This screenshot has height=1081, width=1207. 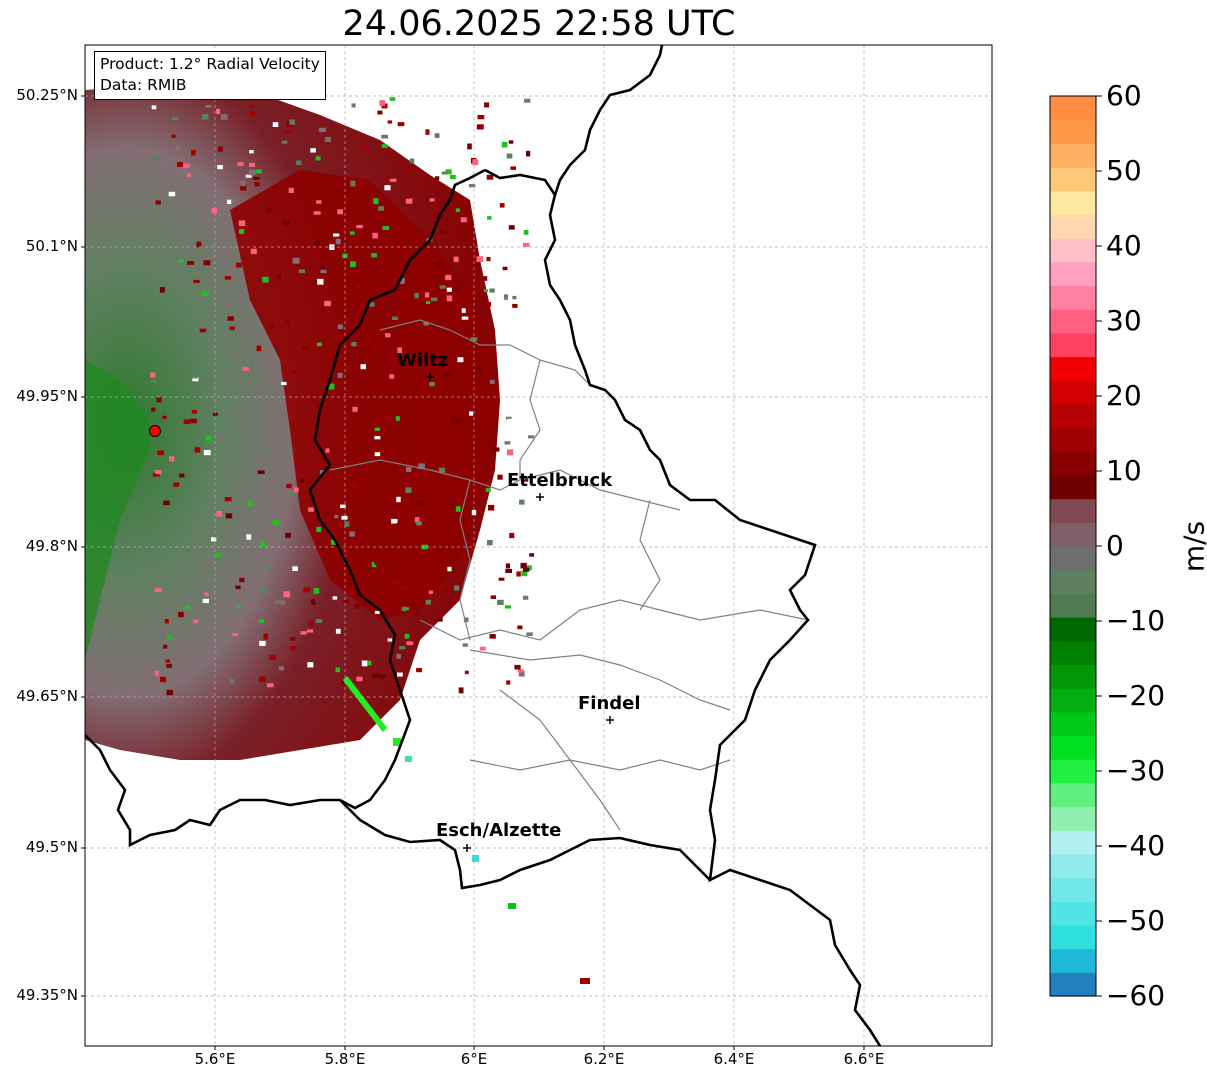 What do you see at coordinates (1115, 545) in the screenshot?
I see `colorbar-tick-label: 0` at bounding box center [1115, 545].